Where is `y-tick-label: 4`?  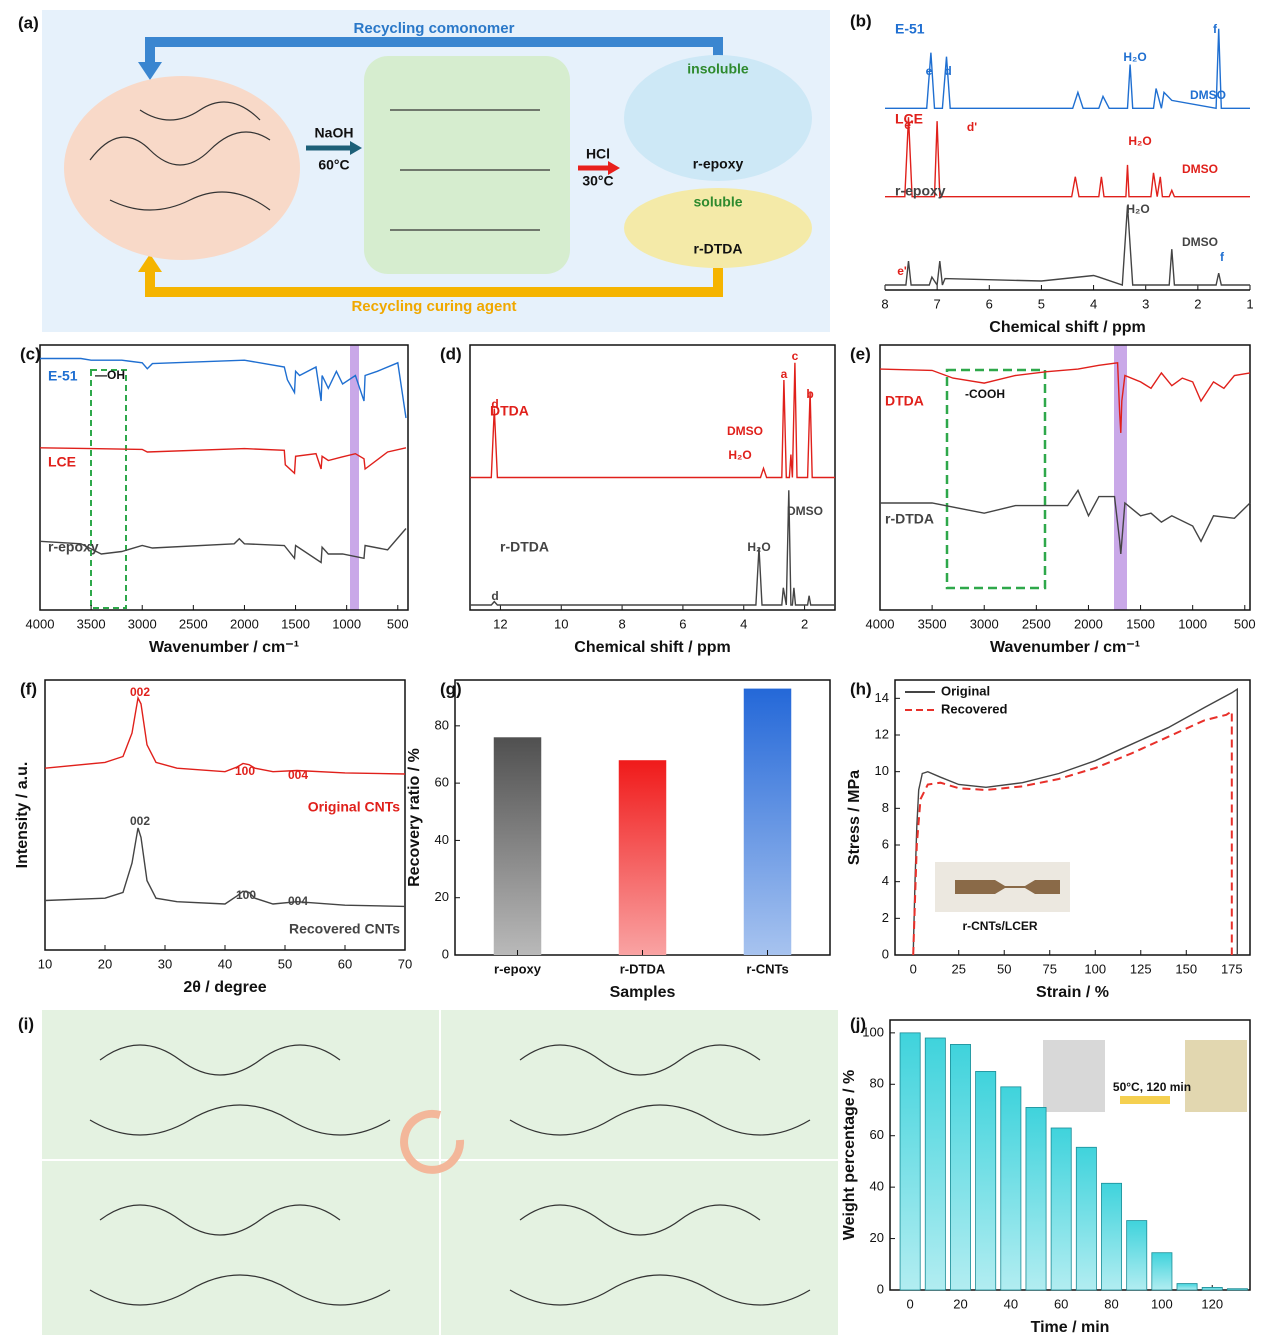
y-tick-label: 4 is located at coordinates (885, 880).